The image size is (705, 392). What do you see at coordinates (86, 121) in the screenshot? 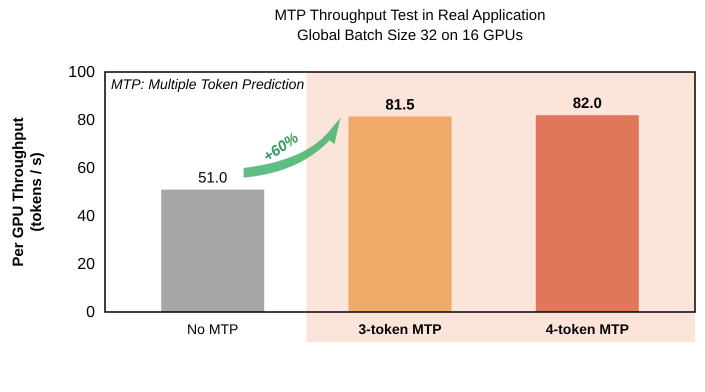
I see `y-tick-label: 80` at bounding box center [86, 121].